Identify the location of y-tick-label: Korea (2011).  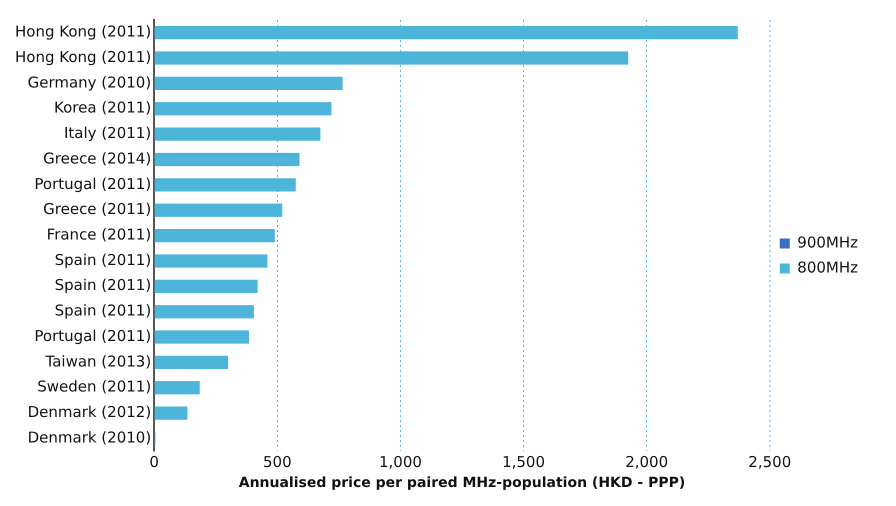
(103, 107).